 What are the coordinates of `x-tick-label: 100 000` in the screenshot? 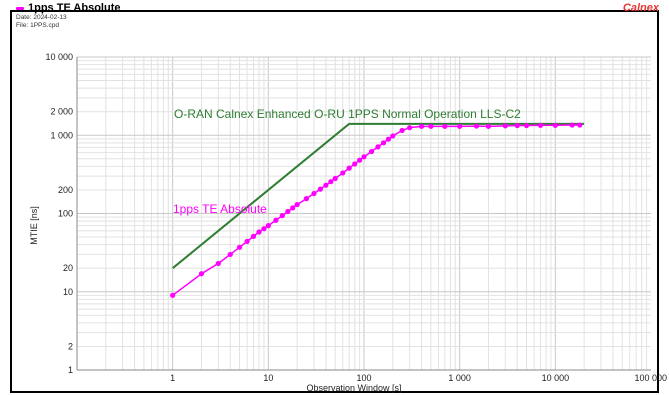 It's located at (650, 378).